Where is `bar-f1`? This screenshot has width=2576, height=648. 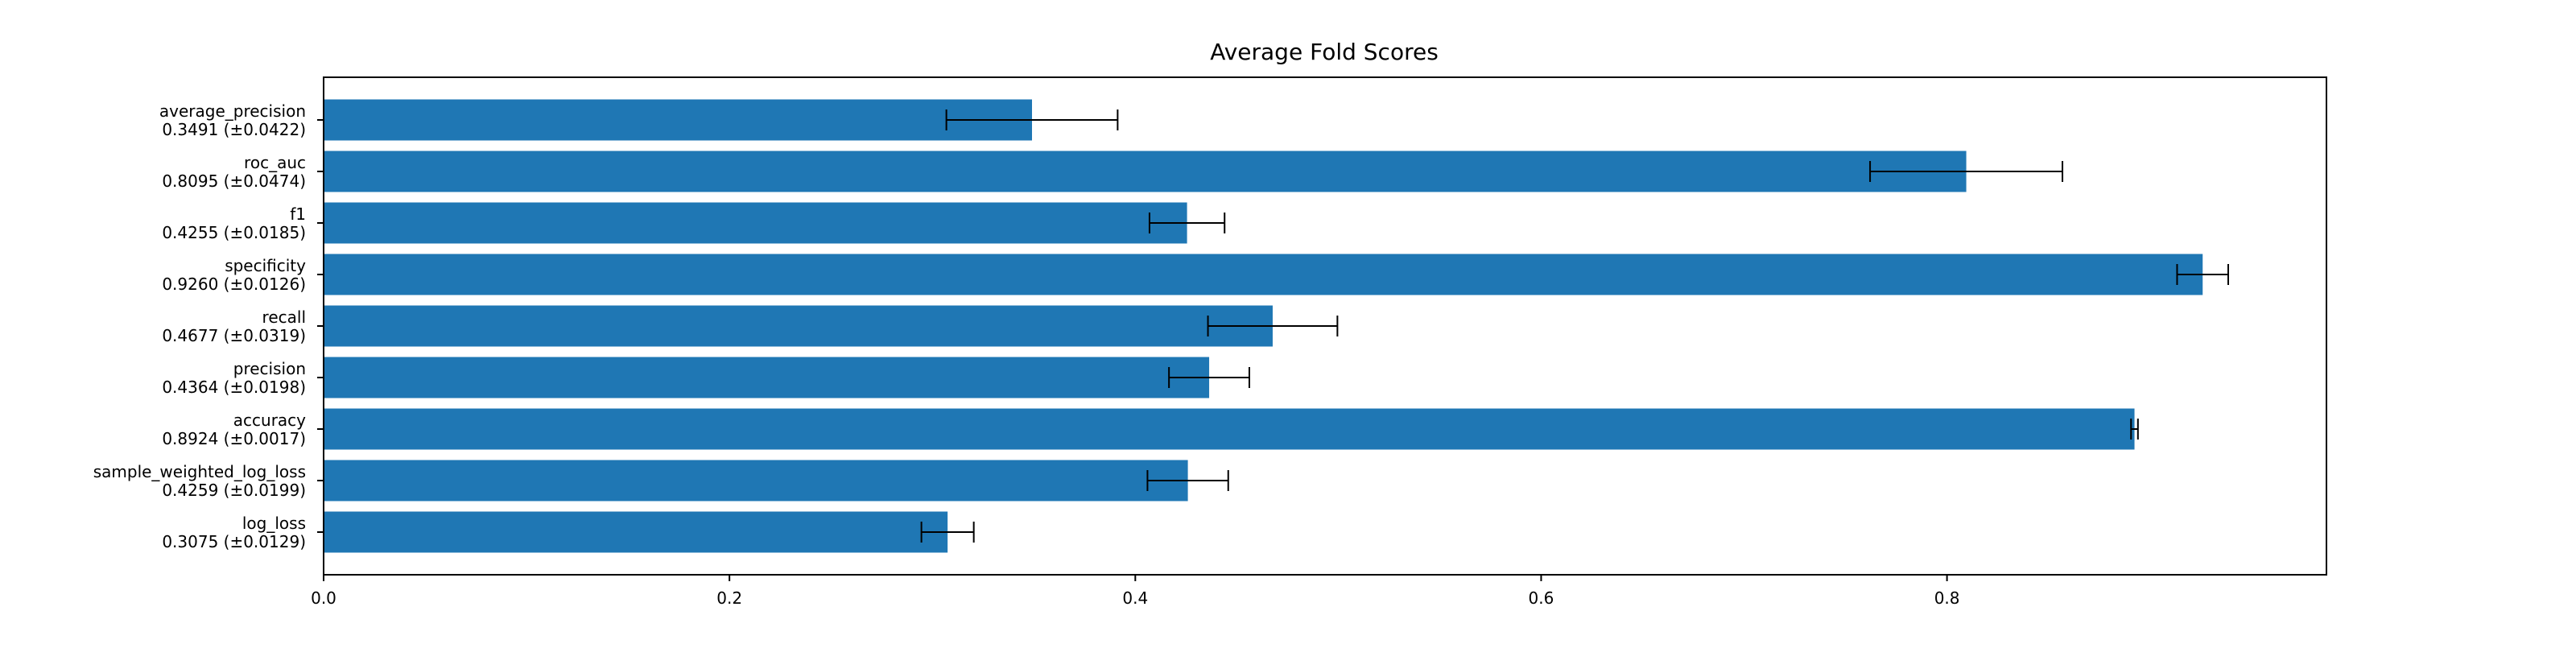 bar-f1 is located at coordinates (755, 223).